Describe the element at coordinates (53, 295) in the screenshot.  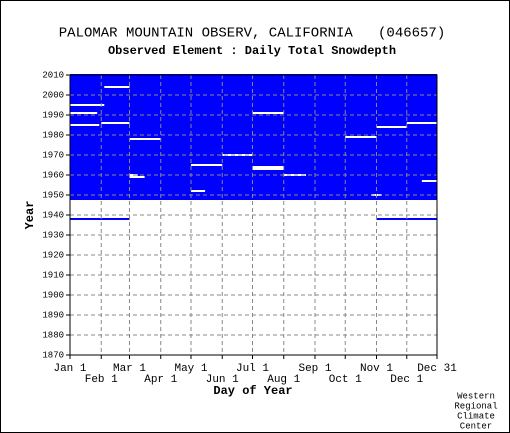
I see `y-tick-label: 1900` at that location.